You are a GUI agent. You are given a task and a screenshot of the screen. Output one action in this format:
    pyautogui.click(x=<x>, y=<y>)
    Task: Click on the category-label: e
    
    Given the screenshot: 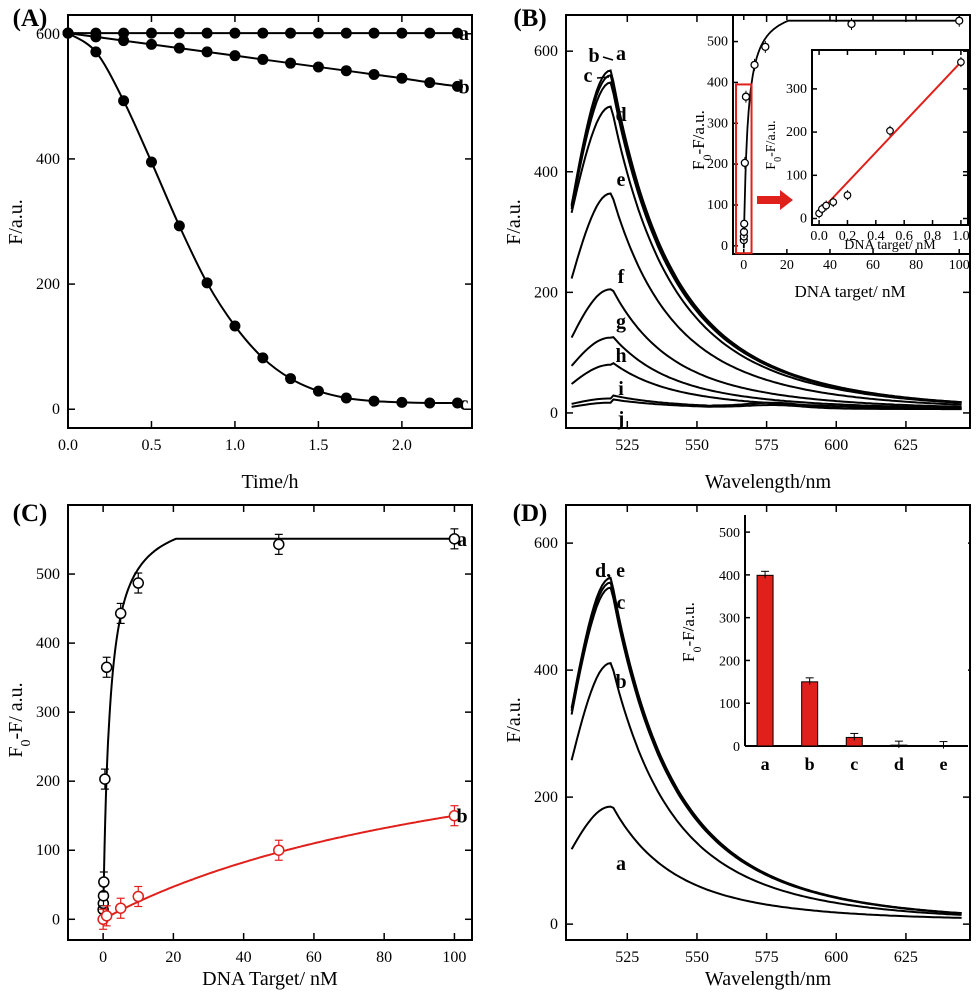 What is the action you would take?
    pyautogui.click(x=943, y=764)
    